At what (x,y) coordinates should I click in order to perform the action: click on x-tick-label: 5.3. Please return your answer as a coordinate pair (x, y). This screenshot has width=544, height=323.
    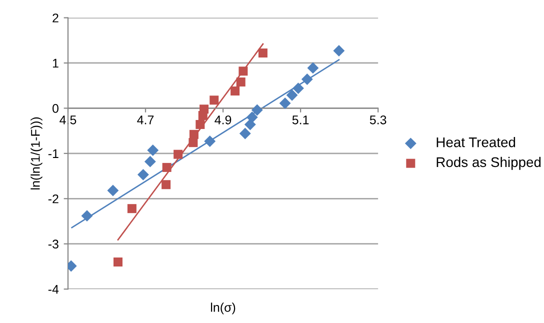
    Looking at the image, I should click on (378, 119).